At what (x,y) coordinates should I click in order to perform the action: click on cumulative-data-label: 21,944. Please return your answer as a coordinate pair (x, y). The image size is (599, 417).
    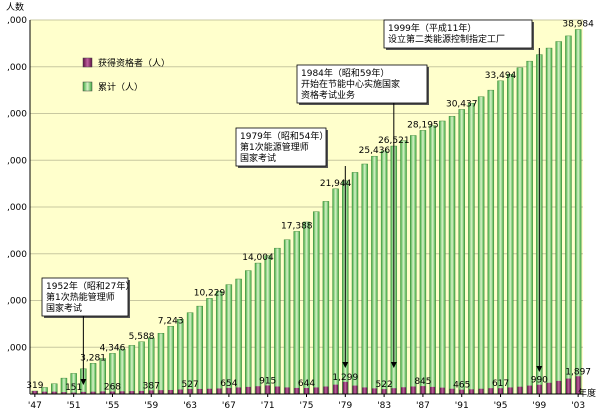
    Looking at the image, I should click on (336, 184).